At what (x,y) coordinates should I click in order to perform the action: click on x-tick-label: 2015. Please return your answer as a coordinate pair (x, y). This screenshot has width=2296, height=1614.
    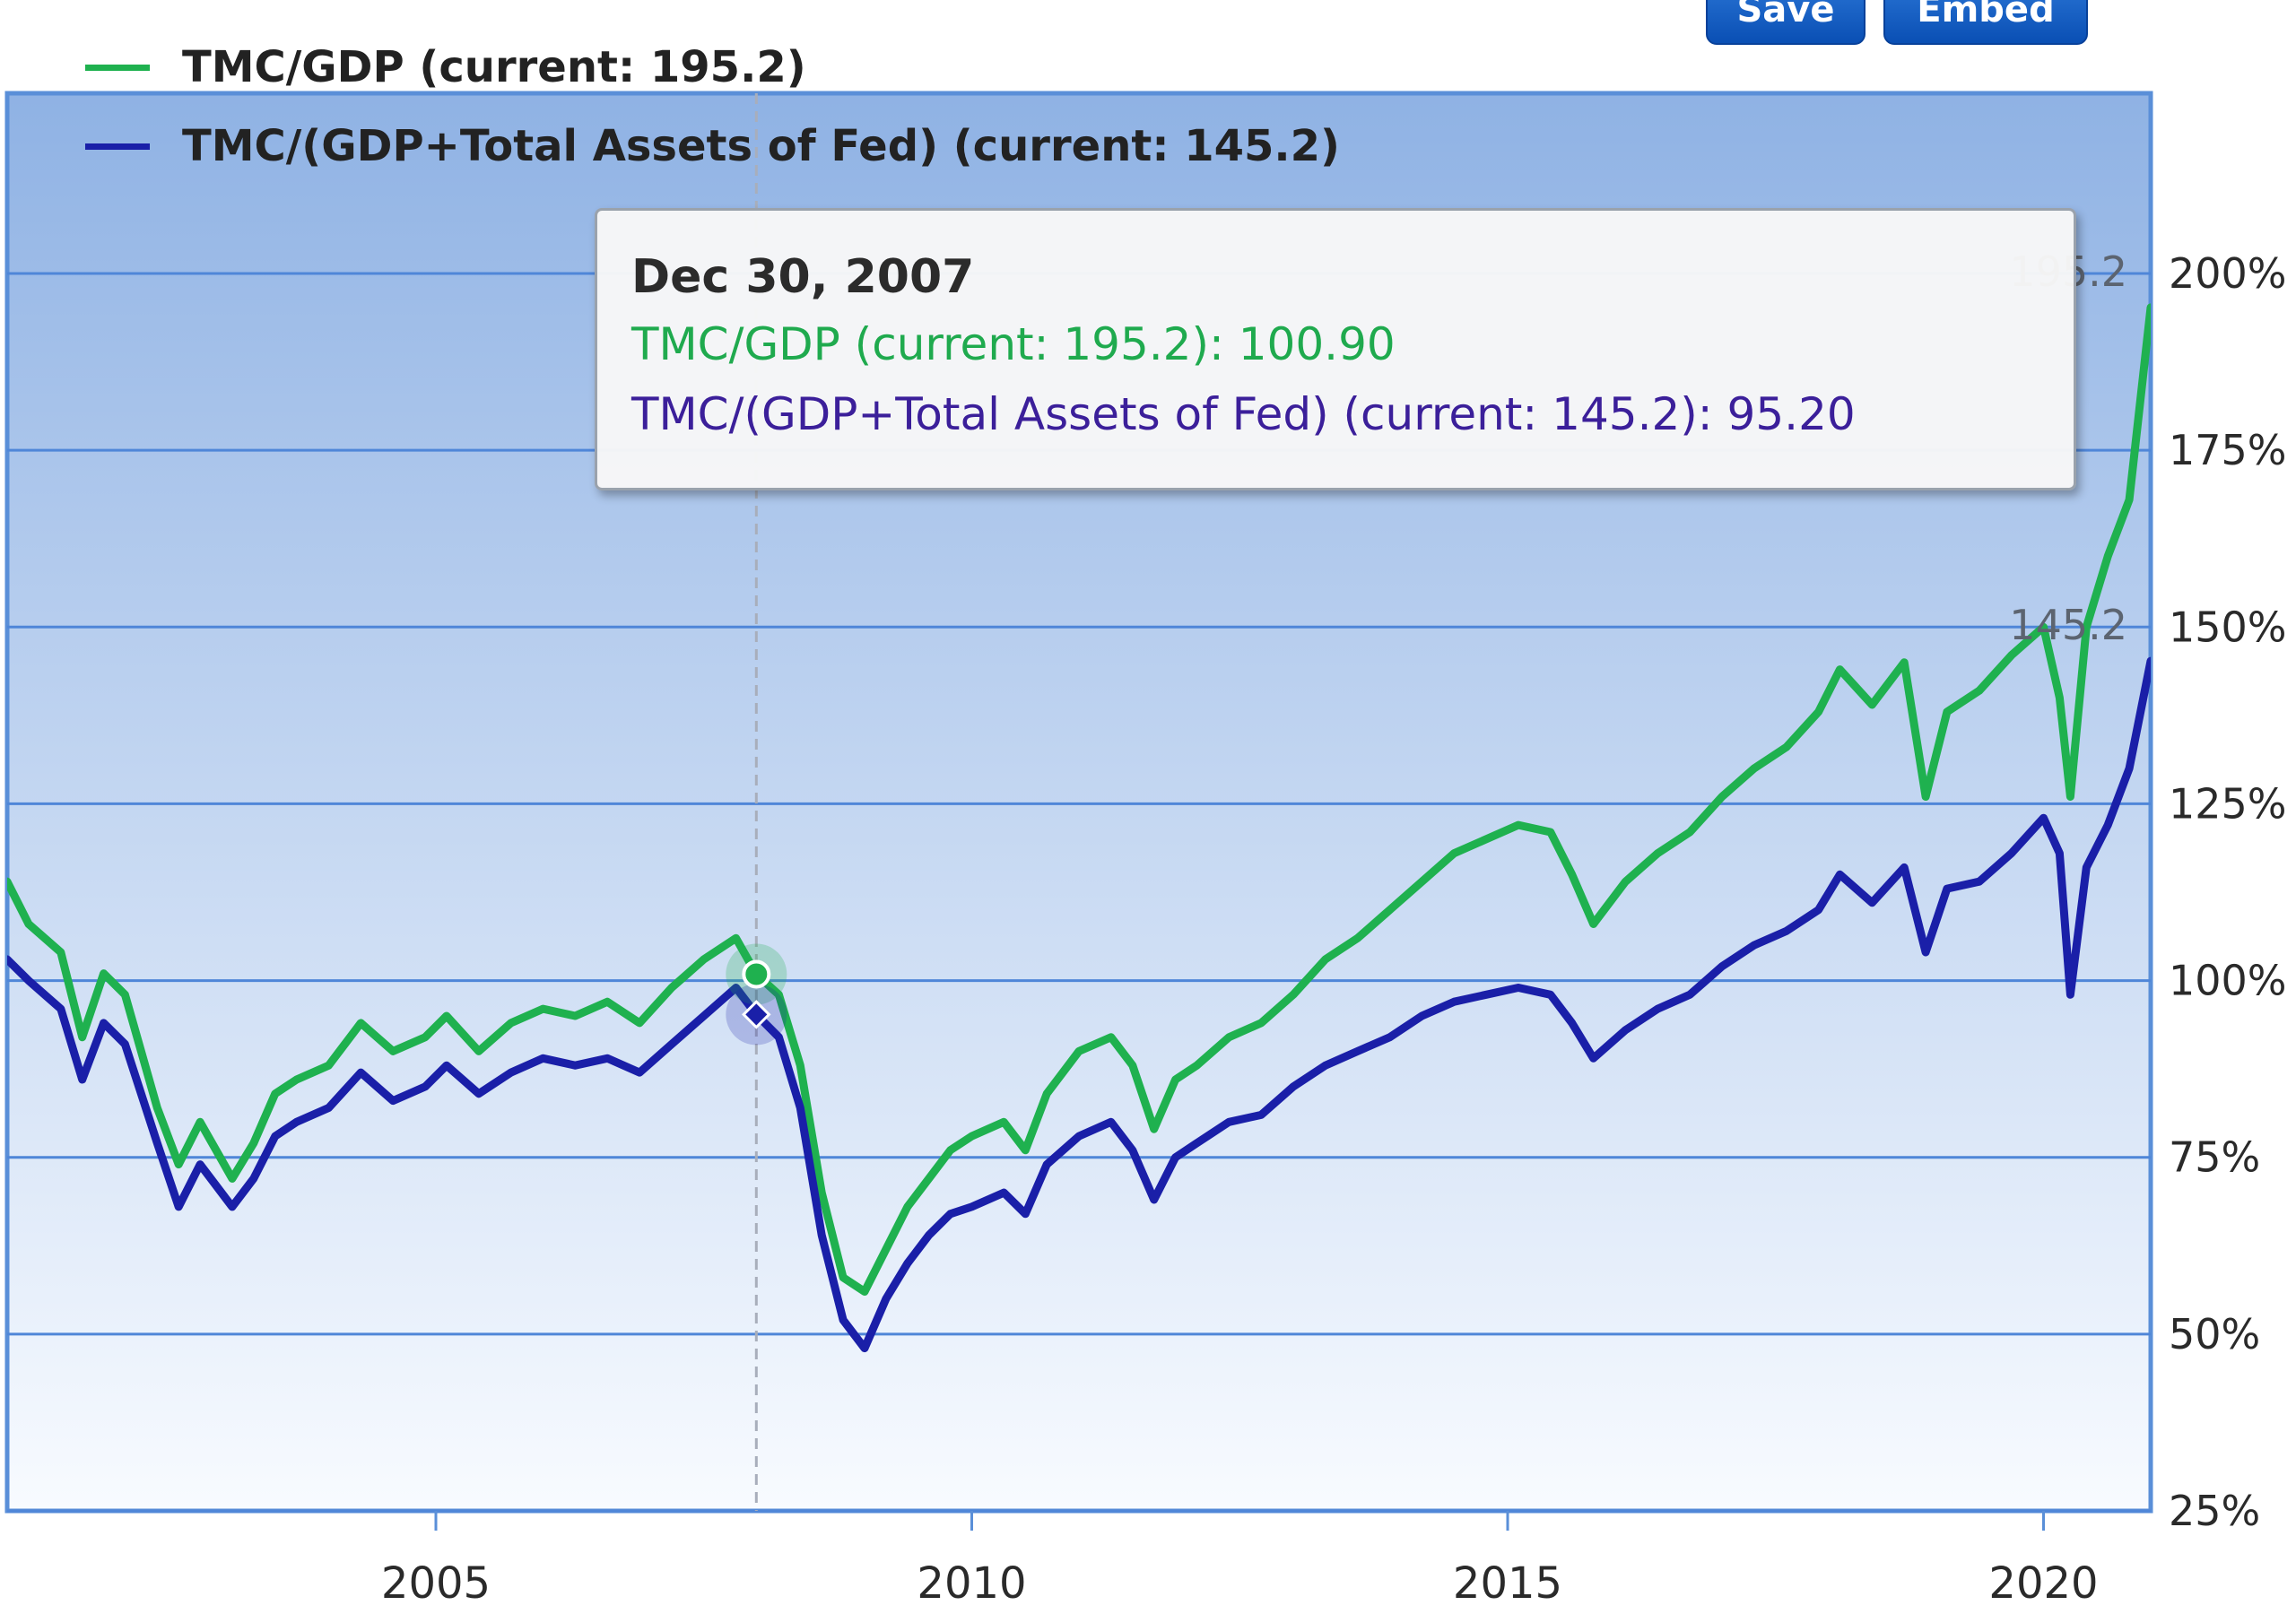
    Looking at the image, I should click on (1507, 1583).